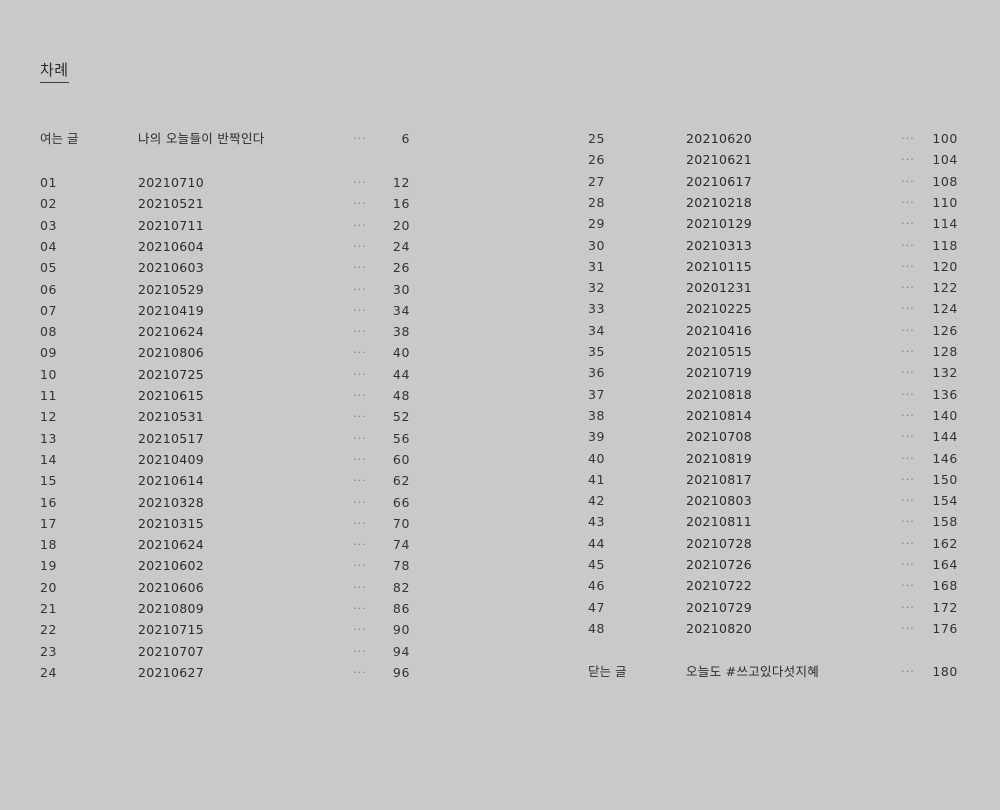  I want to click on toc-entry-title: 20210710, so click(171, 182).